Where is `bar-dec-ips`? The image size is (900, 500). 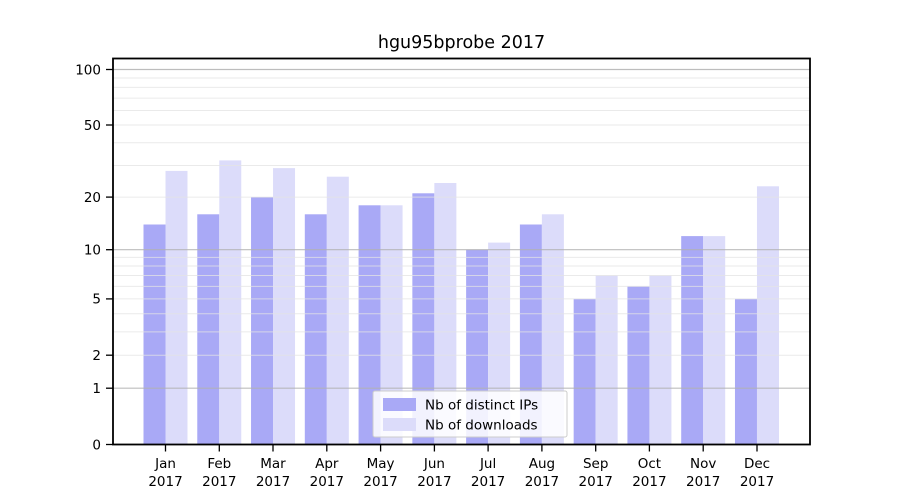 bar-dec-ips is located at coordinates (745, 371).